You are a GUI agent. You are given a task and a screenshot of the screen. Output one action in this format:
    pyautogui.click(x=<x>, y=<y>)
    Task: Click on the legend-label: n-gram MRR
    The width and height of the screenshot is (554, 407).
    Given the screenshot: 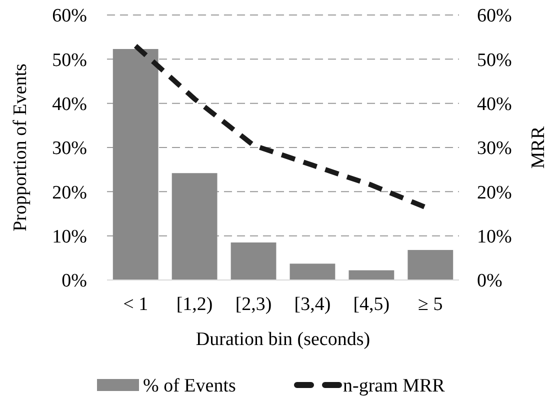 What is the action you would take?
    pyautogui.click(x=394, y=386)
    